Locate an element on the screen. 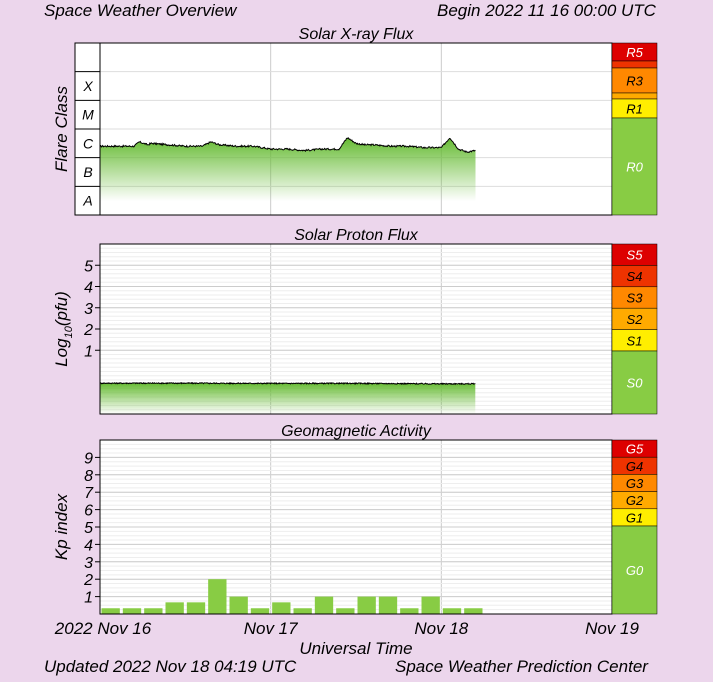 Image resolution: width=713 pixels, height=682 pixels. y-tick-label: 9 is located at coordinates (88, 458).